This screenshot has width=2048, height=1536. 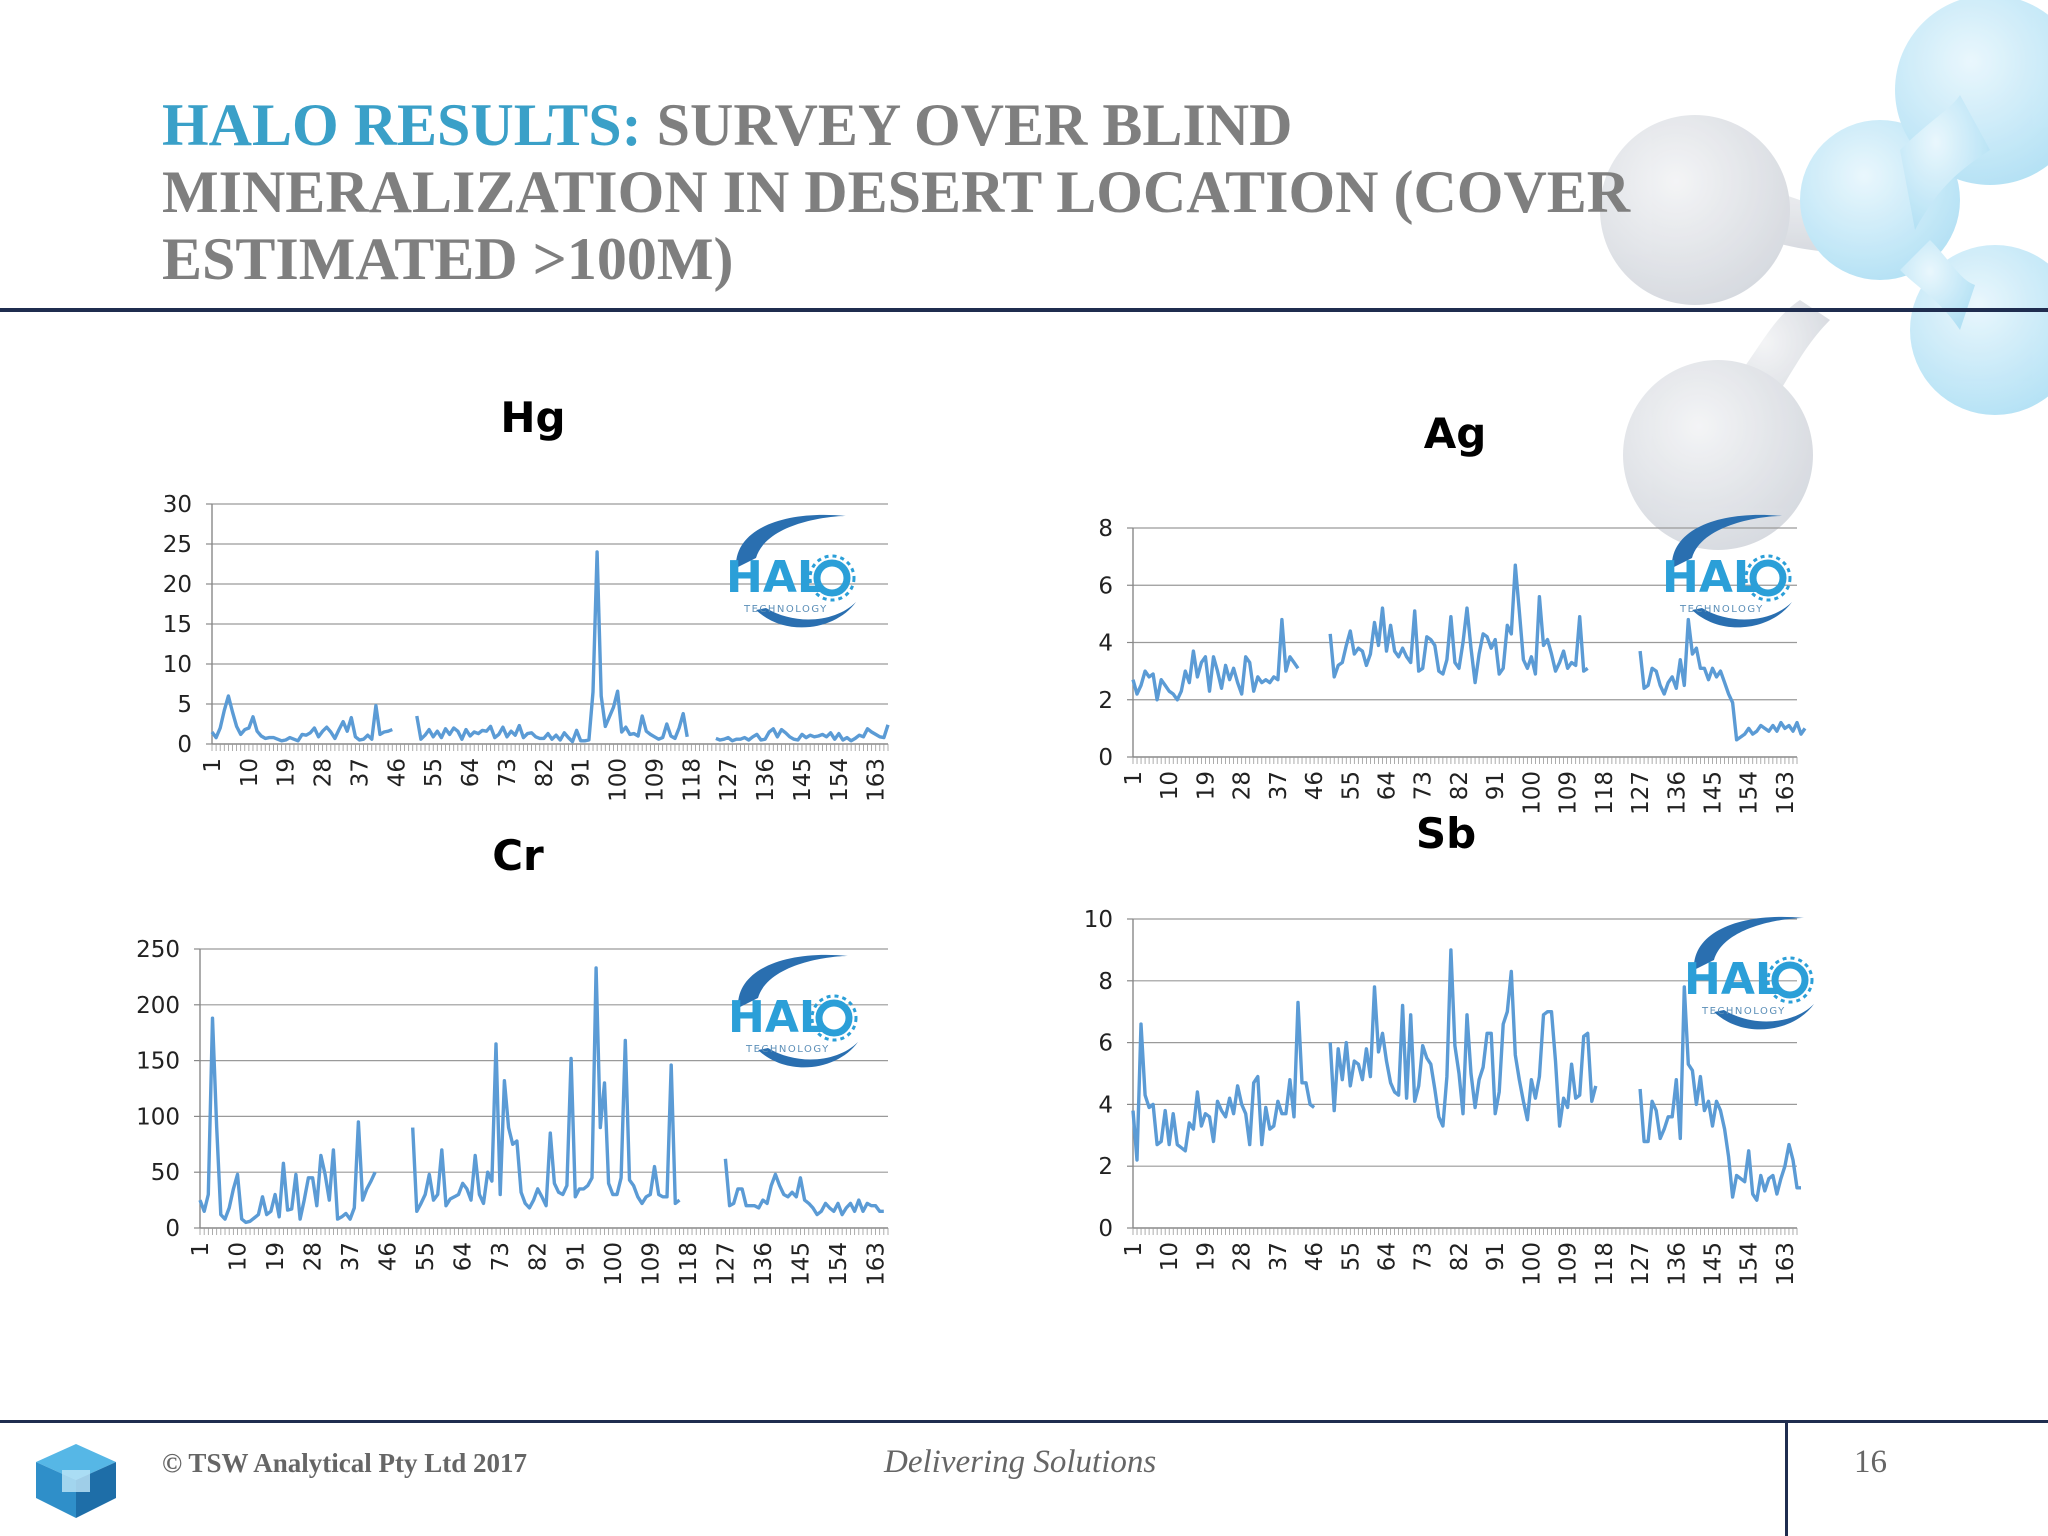 I want to click on page-number: 16, so click(x=1870, y=1462).